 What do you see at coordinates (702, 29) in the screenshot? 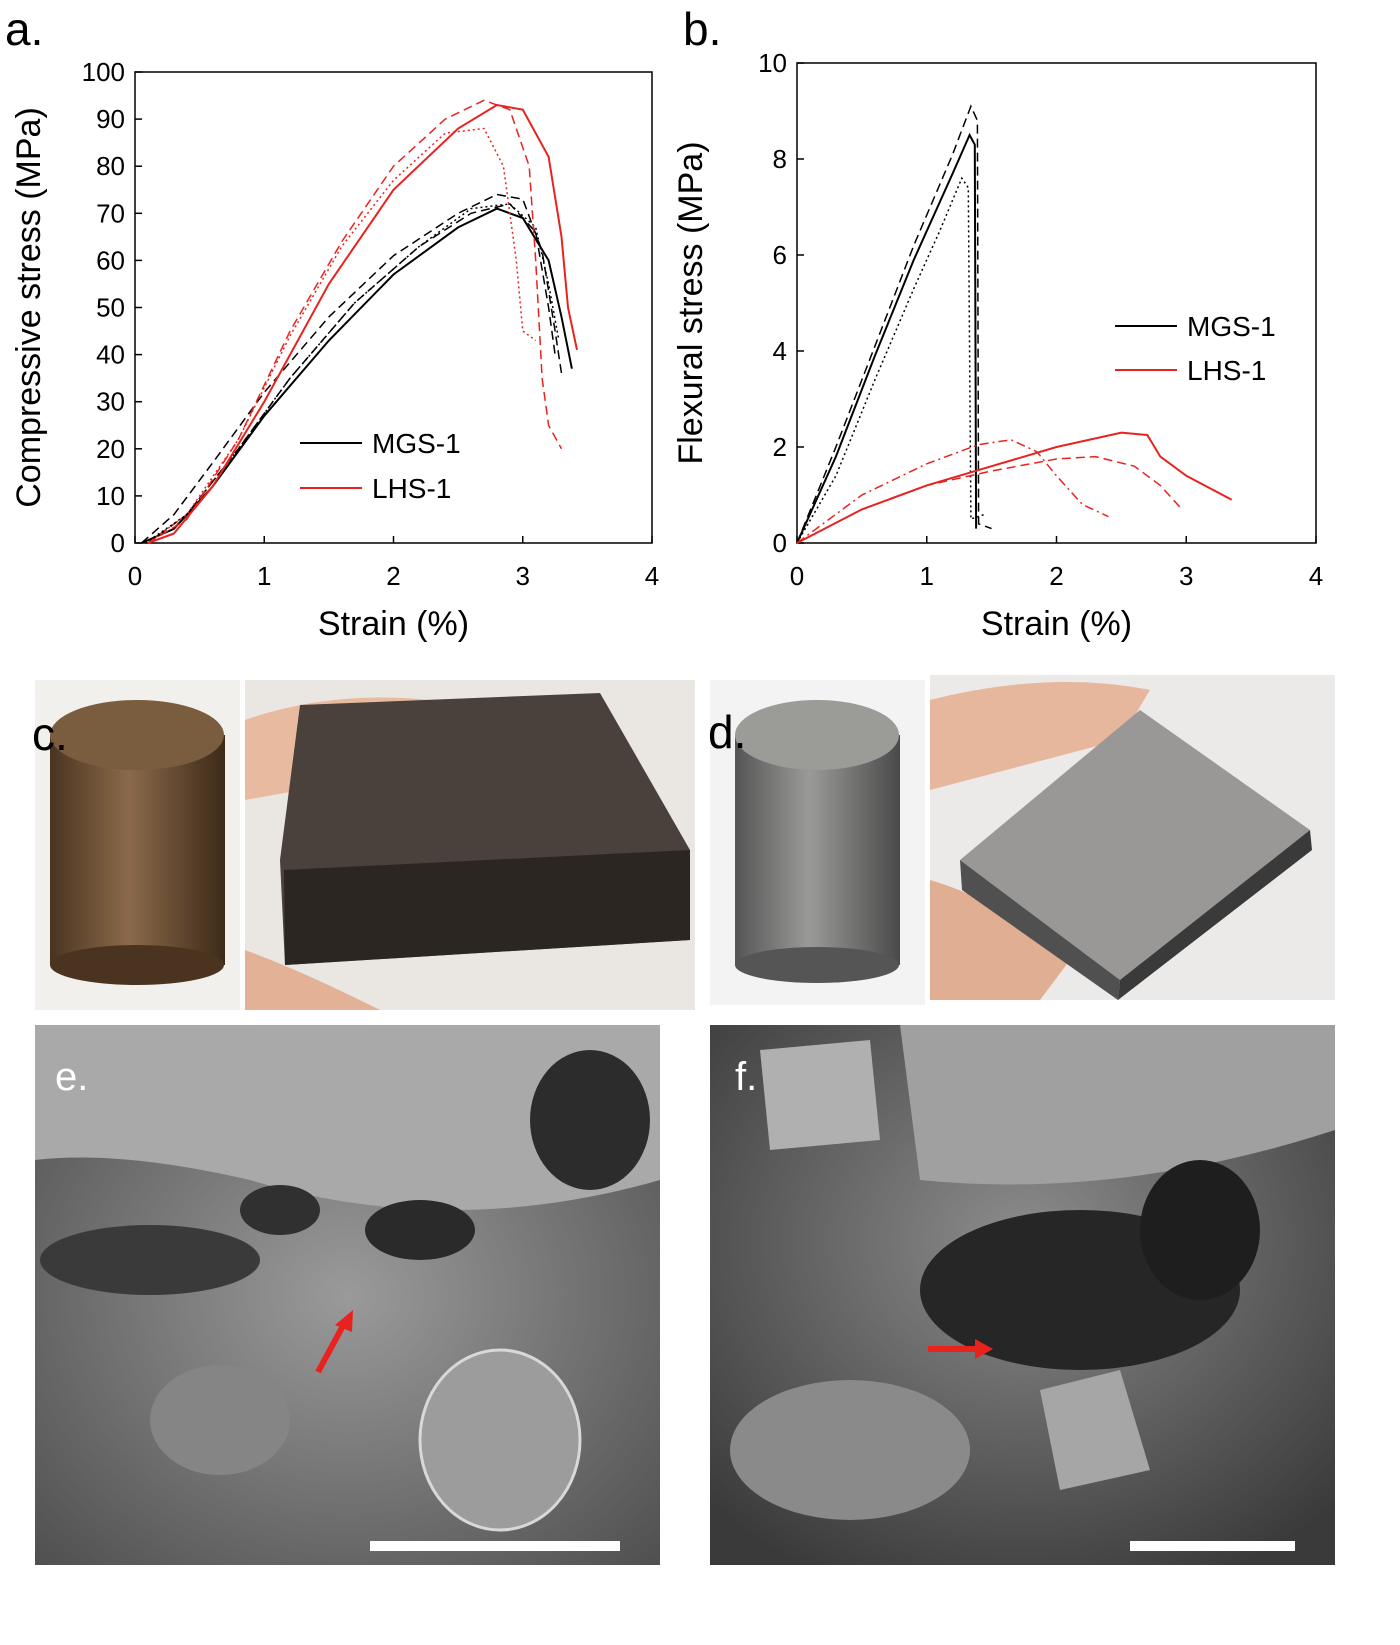
I see `panel-label: b.` at bounding box center [702, 29].